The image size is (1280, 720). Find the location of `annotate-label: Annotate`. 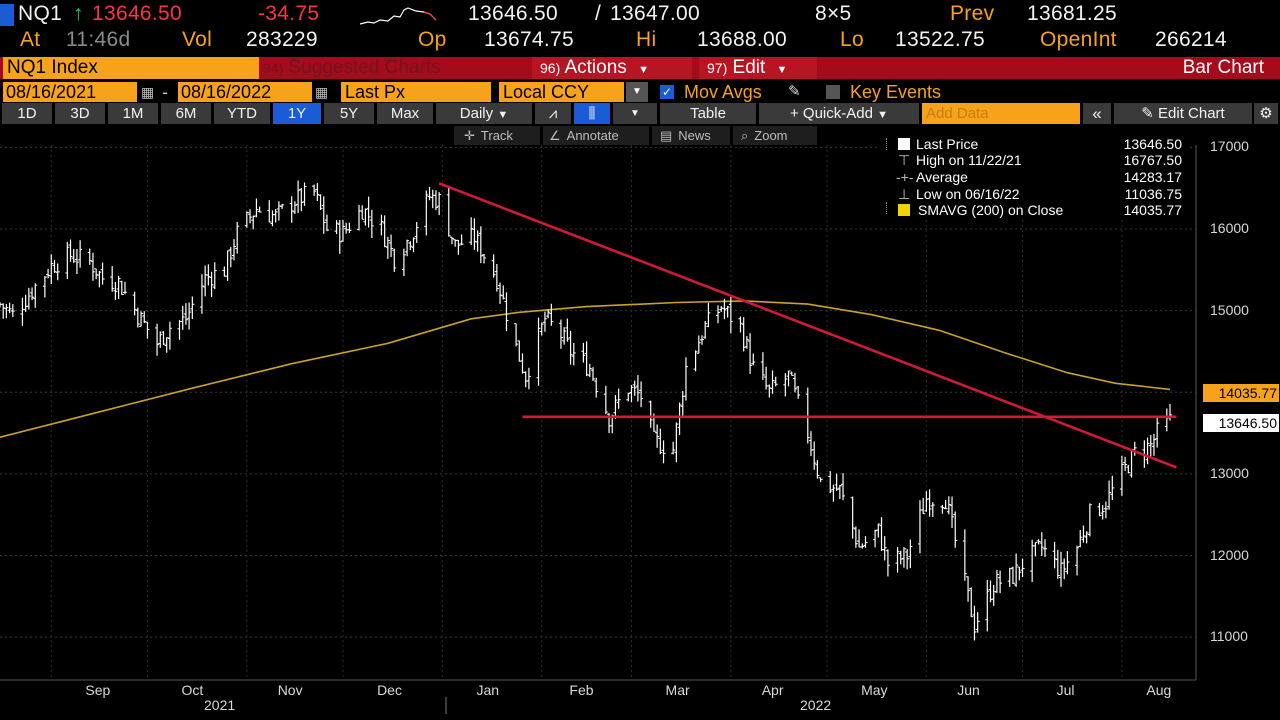

annotate-label: Annotate is located at coordinates (592, 135).